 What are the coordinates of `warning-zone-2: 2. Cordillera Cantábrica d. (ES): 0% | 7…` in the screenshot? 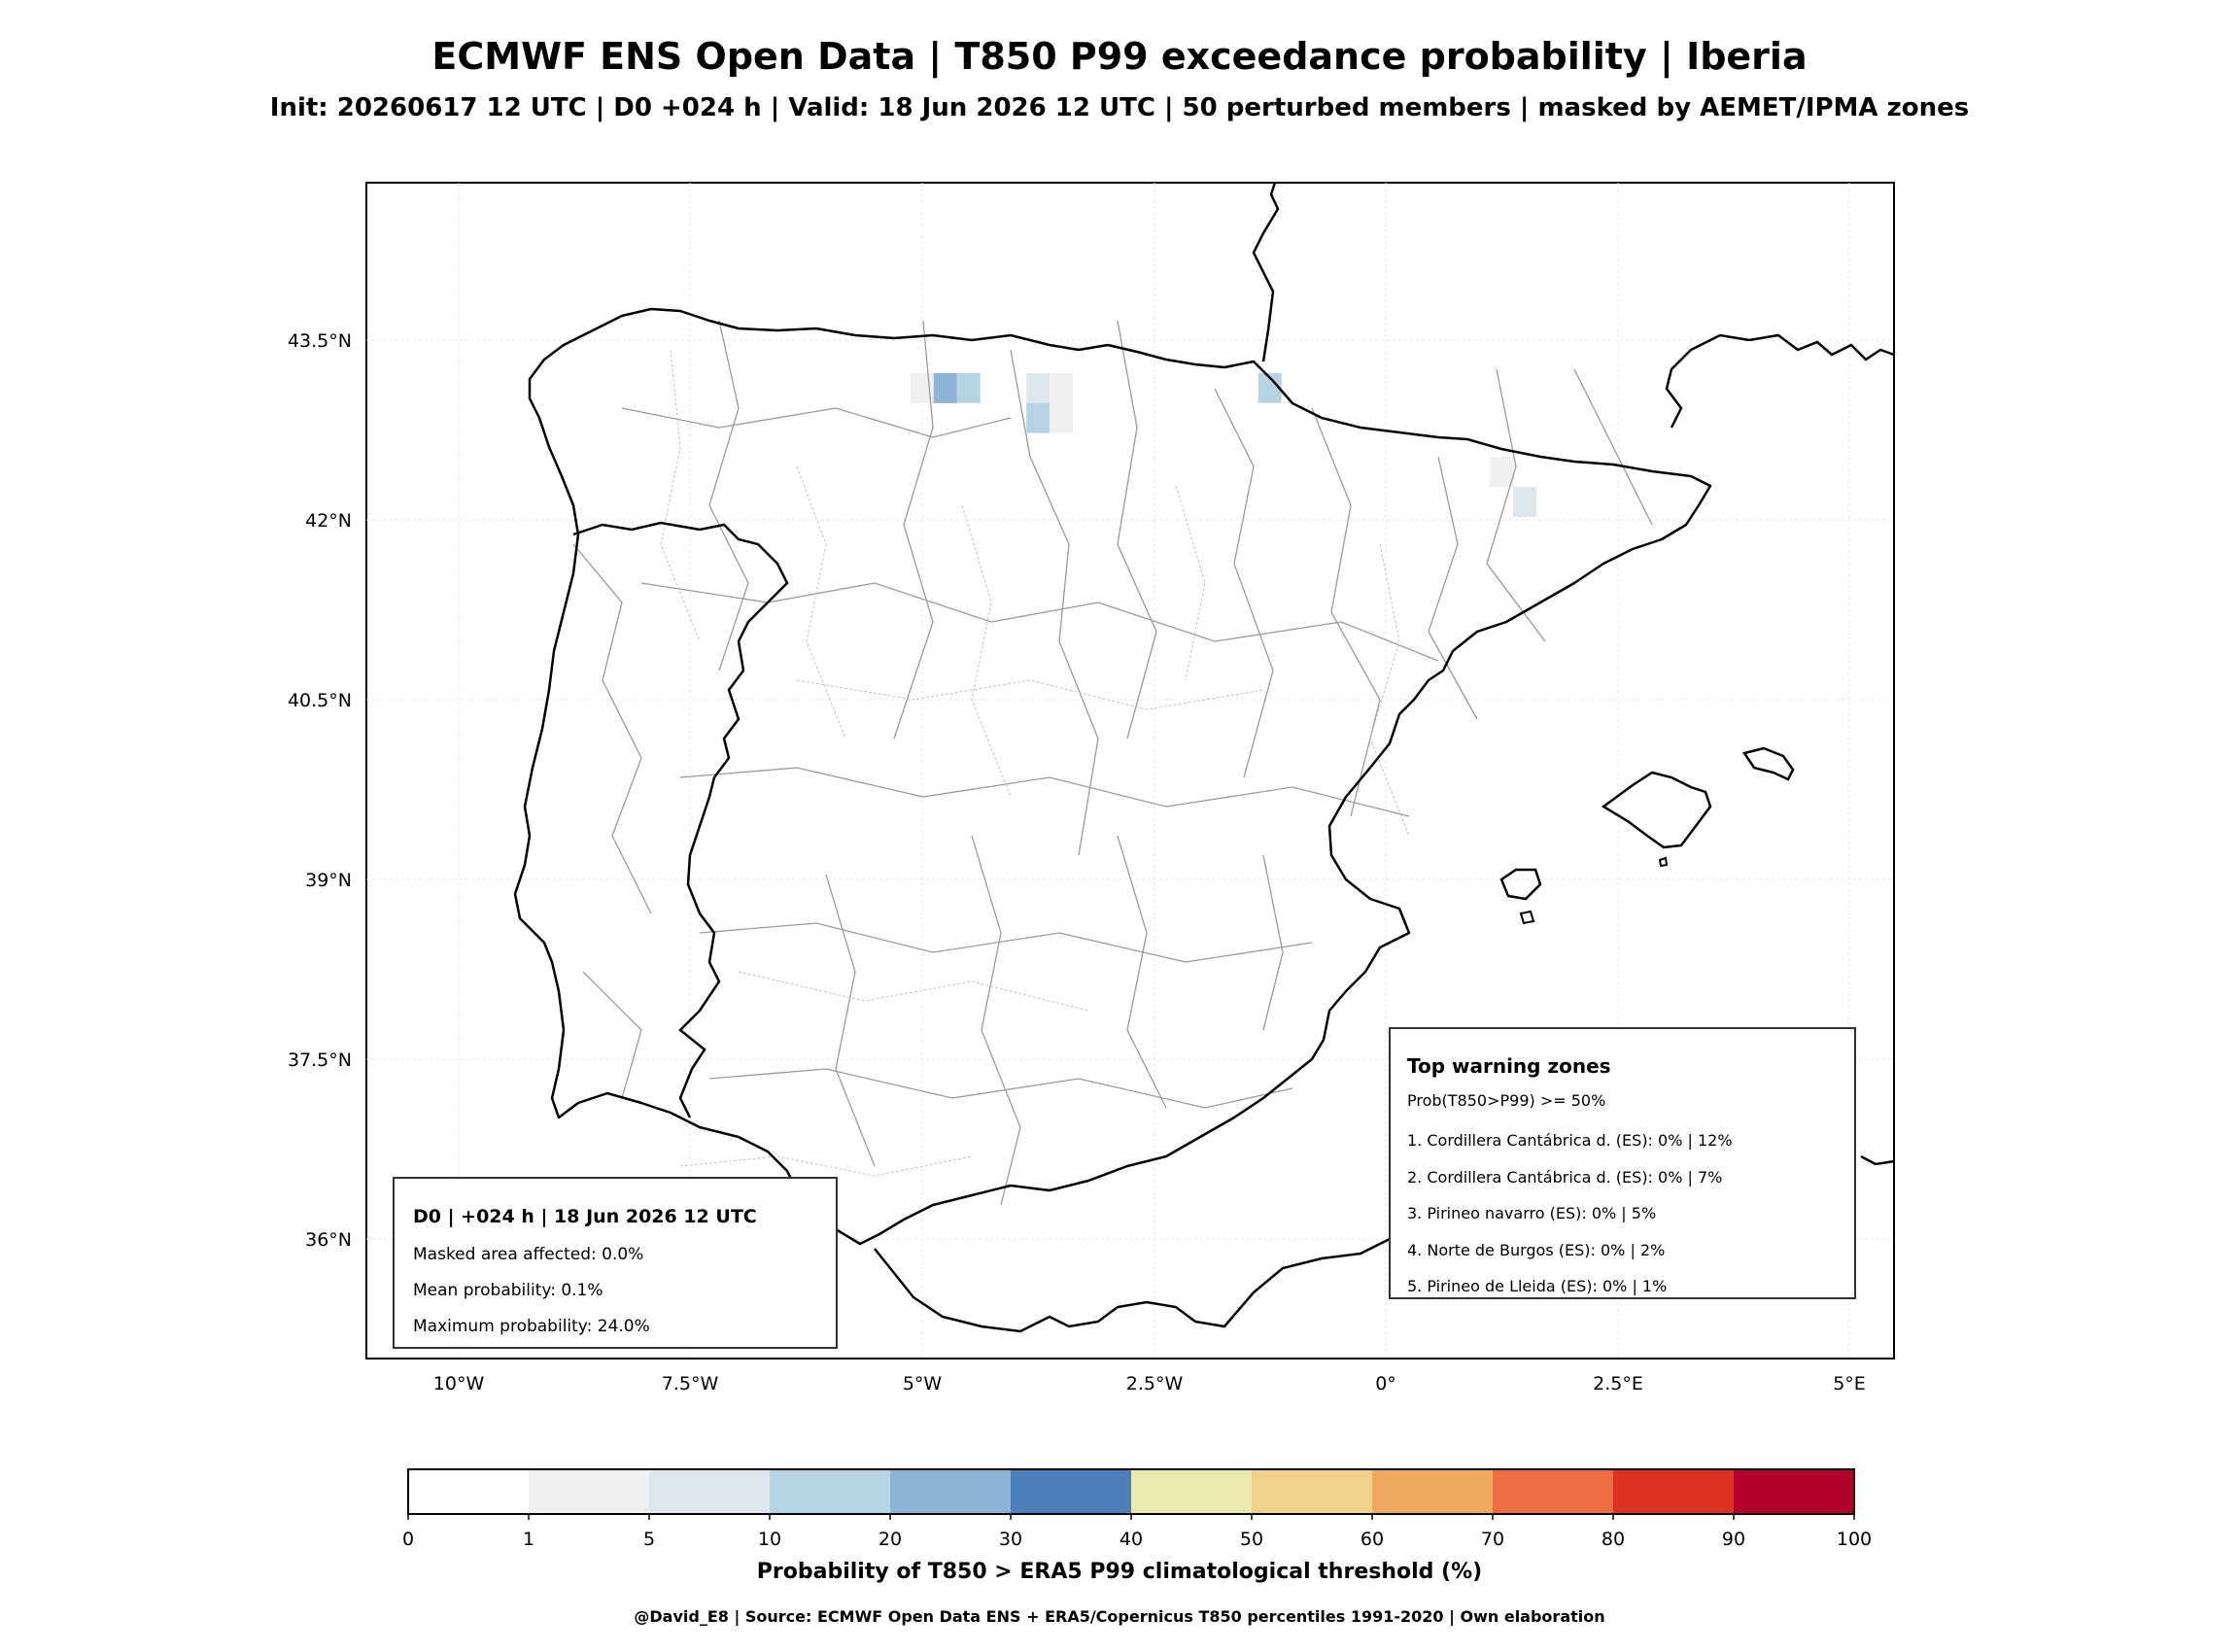 It's located at (1564, 1177).